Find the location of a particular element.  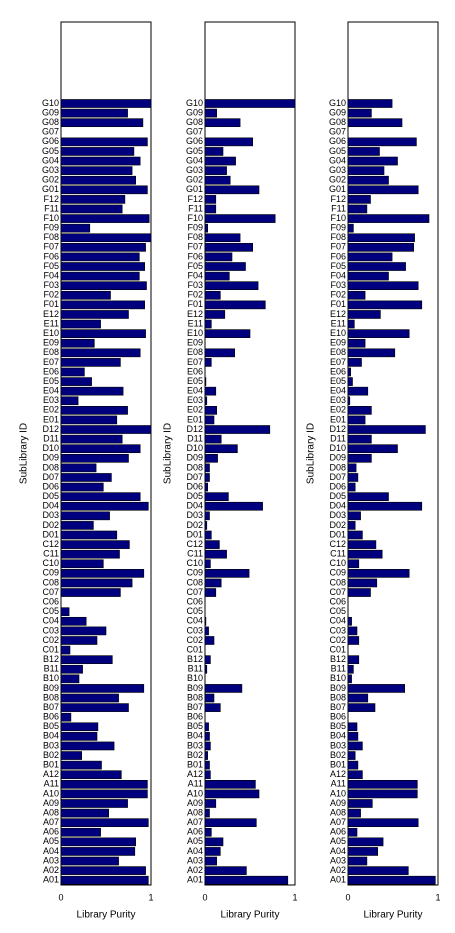

y-tick-label: A07 is located at coordinates (338, 822).